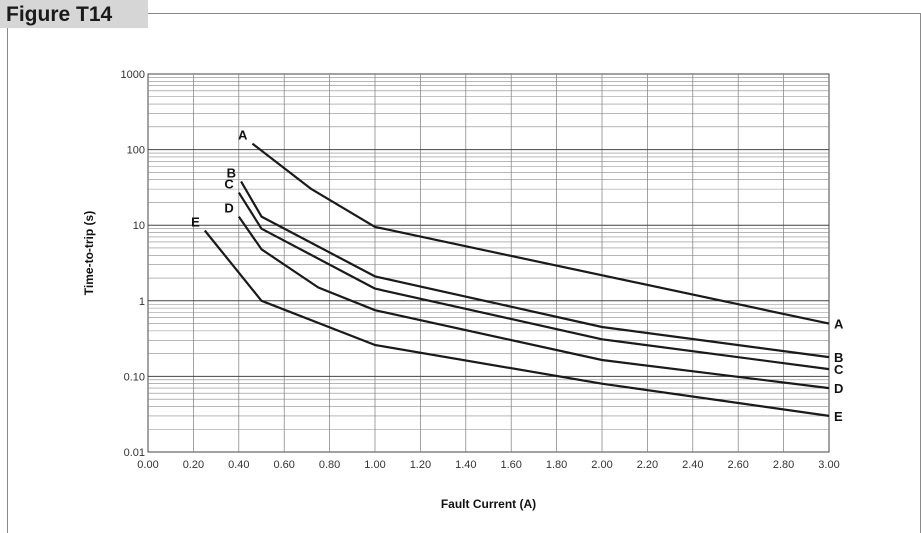 This screenshot has height=533, width=921. Describe the element at coordinates (243, 135) in the screenshot. I see `series-label-start-a: A` at that location.